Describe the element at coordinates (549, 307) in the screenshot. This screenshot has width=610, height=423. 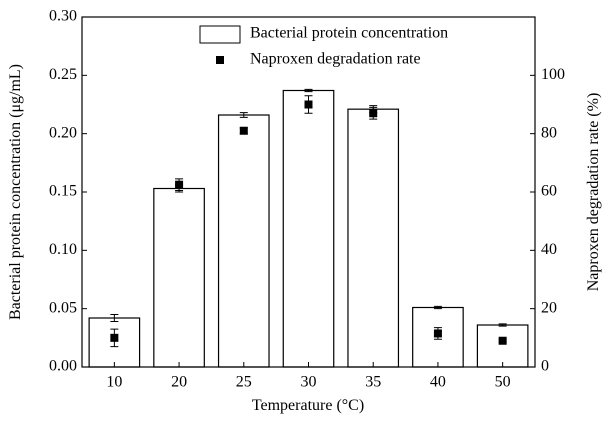
I see `y2-tick-label: 20` at that location.